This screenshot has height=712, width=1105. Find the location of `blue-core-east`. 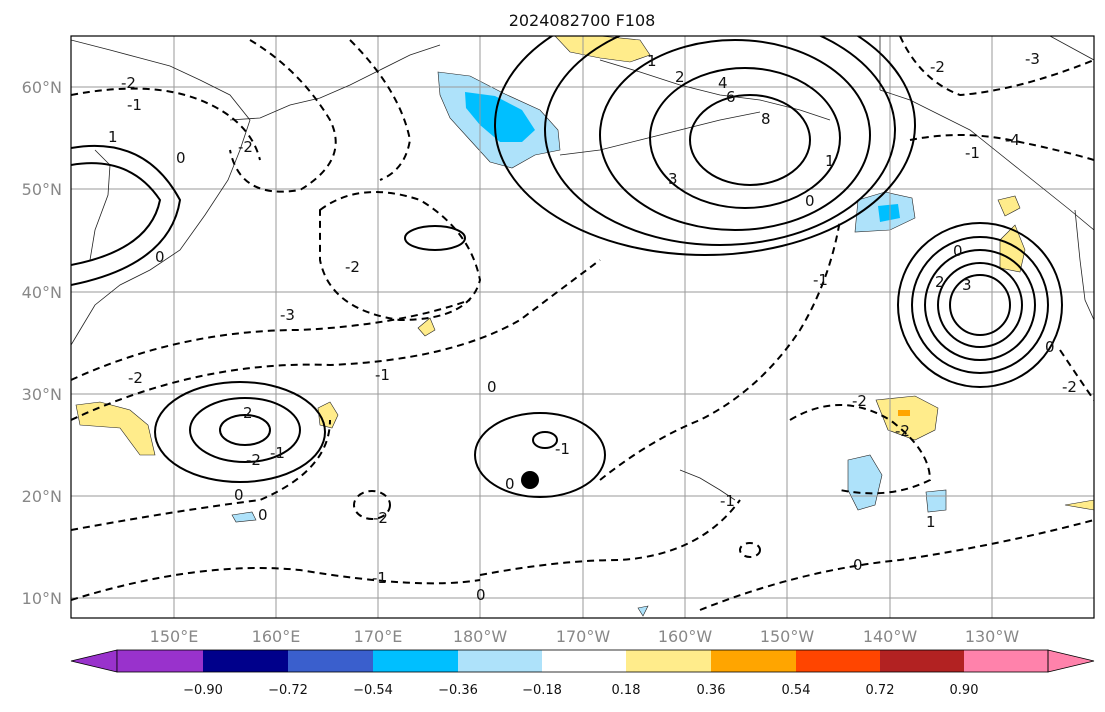

blue-core-east is located at coordinates (889, 213).